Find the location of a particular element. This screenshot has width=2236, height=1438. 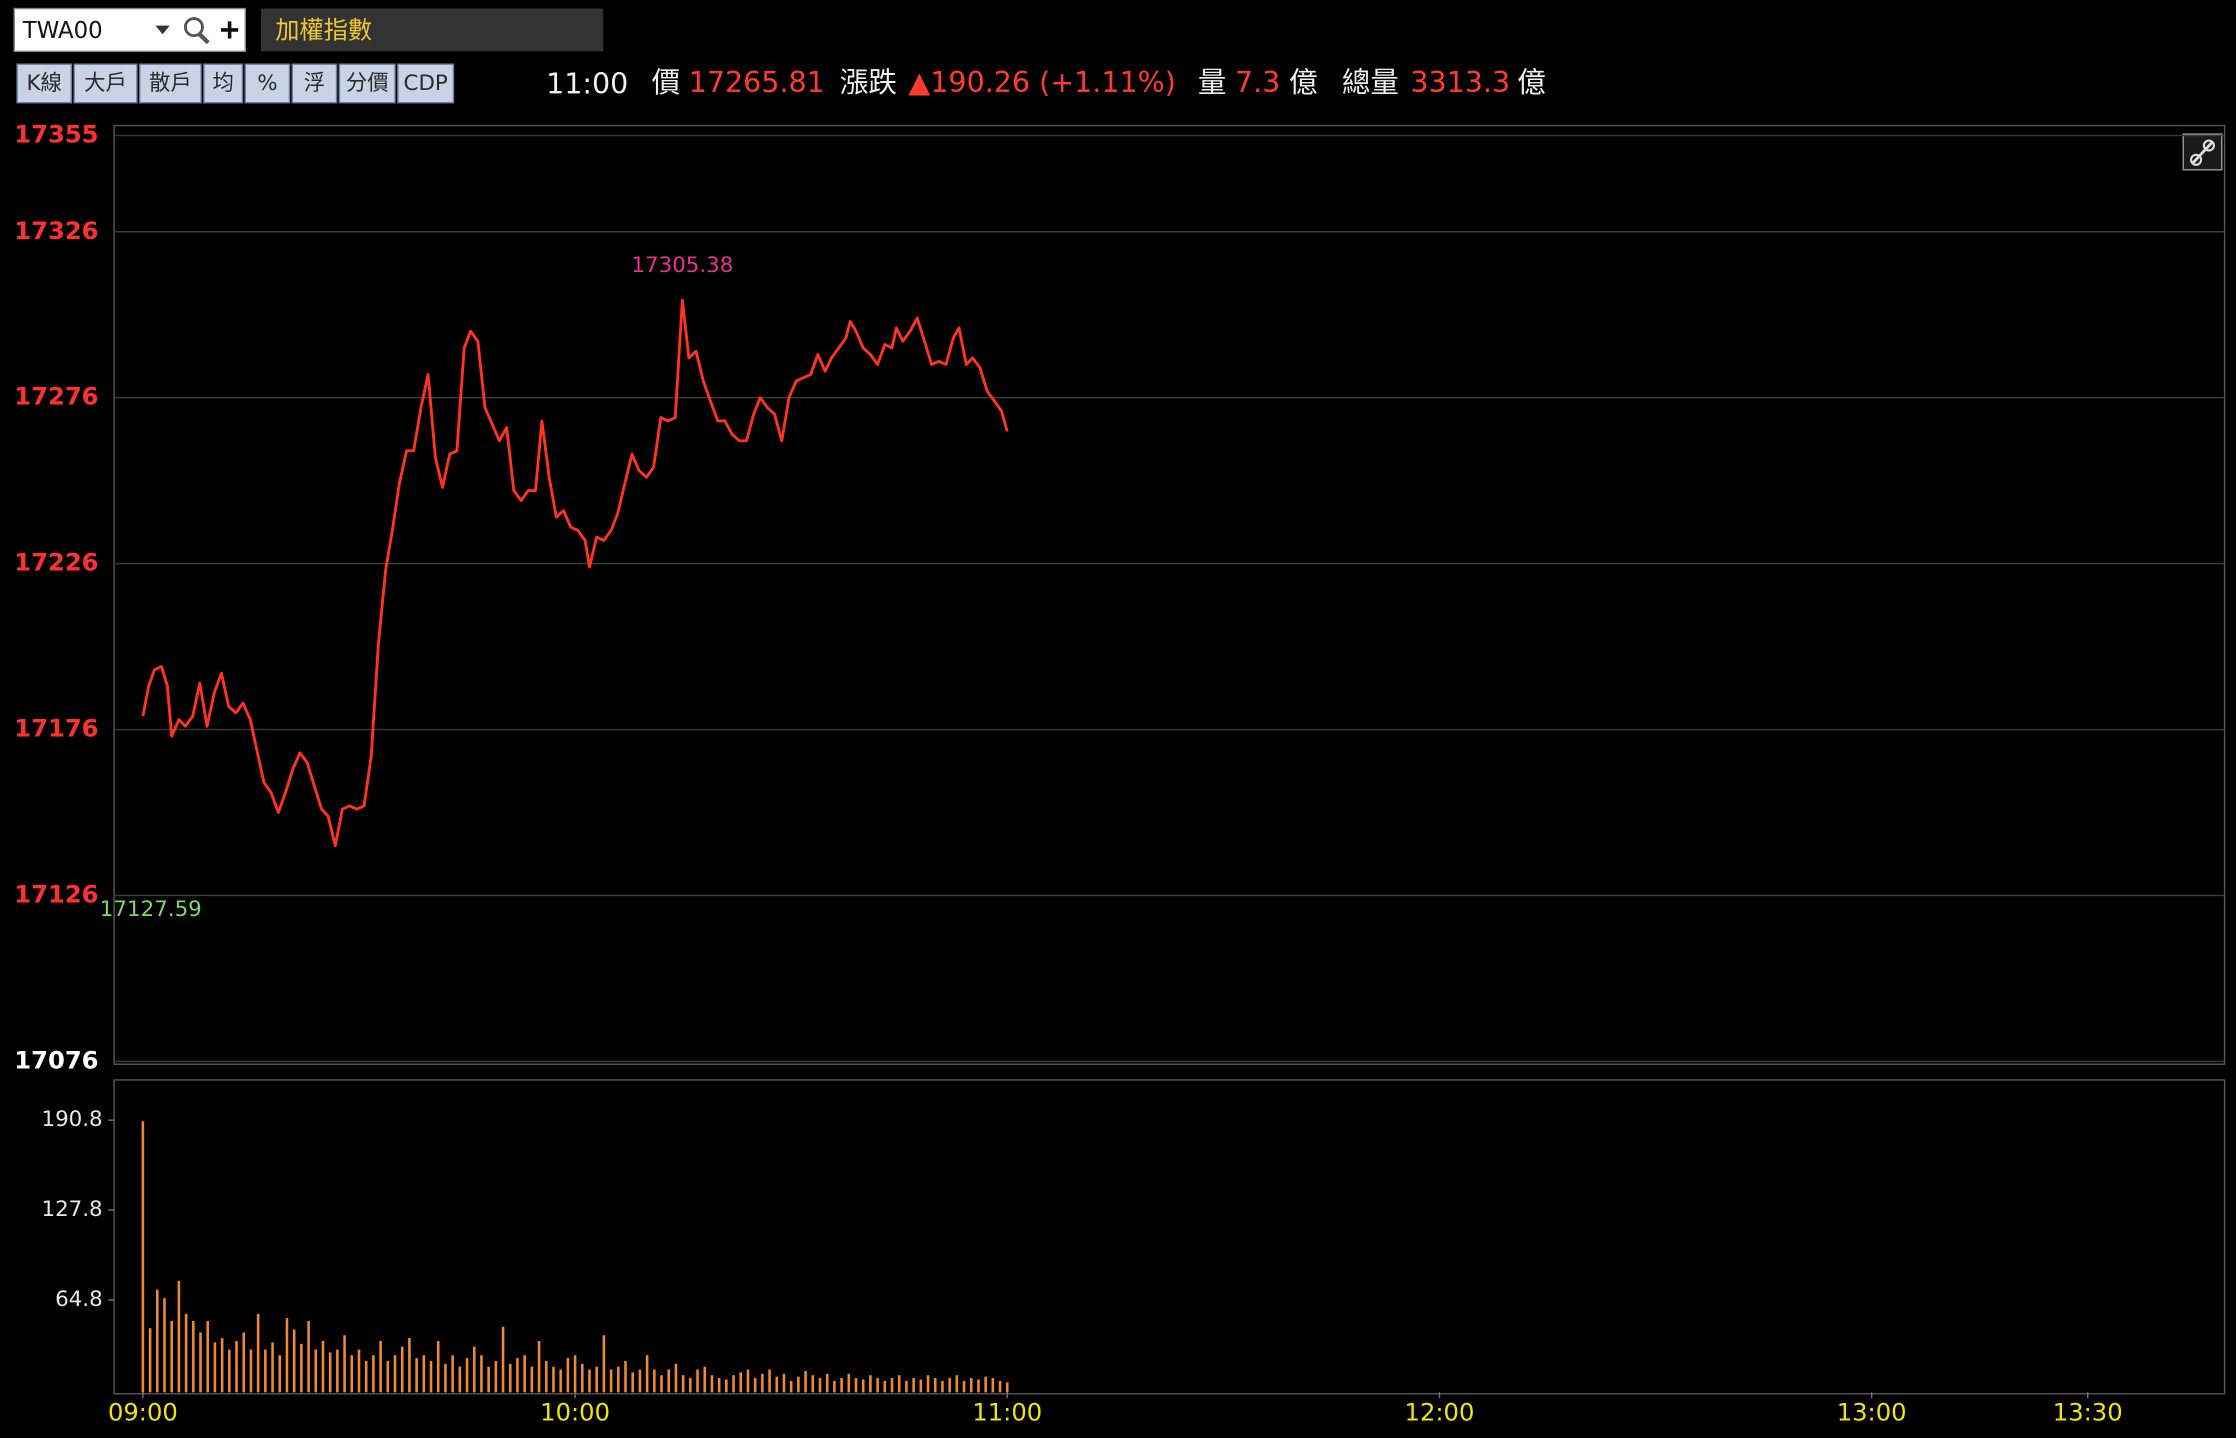

x-tick-label: 12:00 is located at coordinates (1440, 1412).